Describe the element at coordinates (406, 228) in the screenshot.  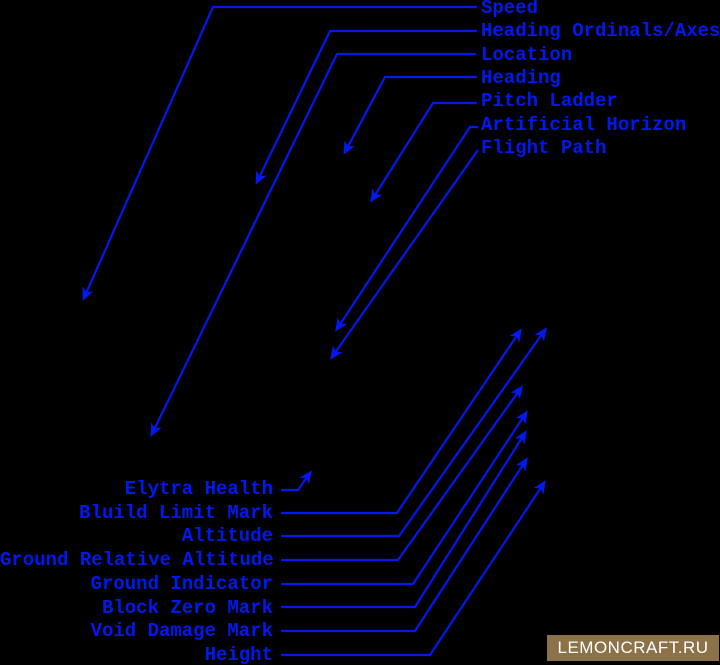
I see `arrow-artificial-horizon` at that location.